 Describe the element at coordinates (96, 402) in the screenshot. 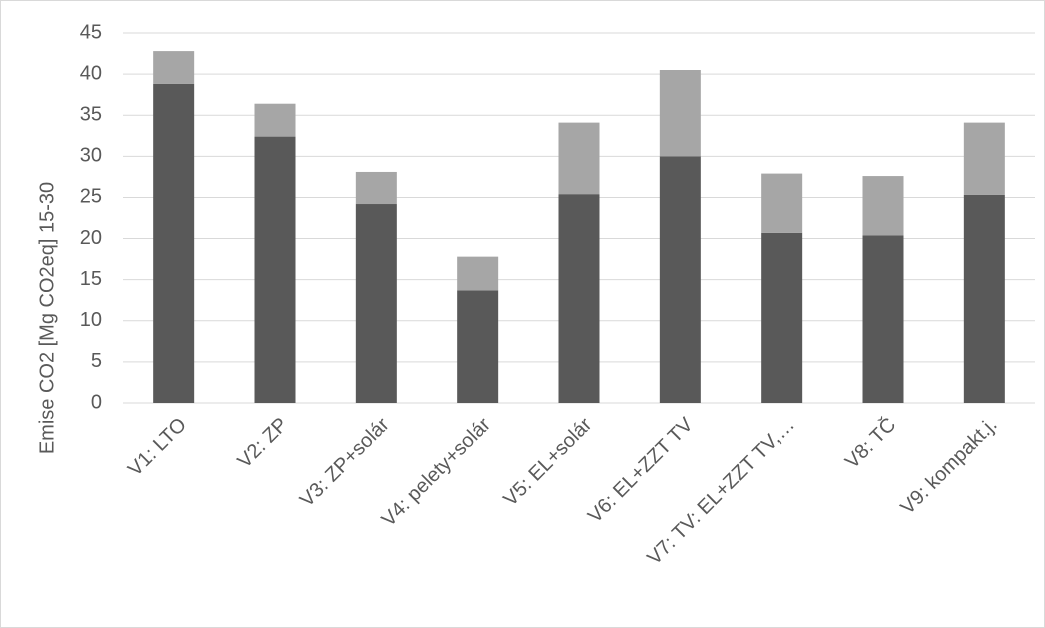

I see `y-tick-label: 0` at that location.